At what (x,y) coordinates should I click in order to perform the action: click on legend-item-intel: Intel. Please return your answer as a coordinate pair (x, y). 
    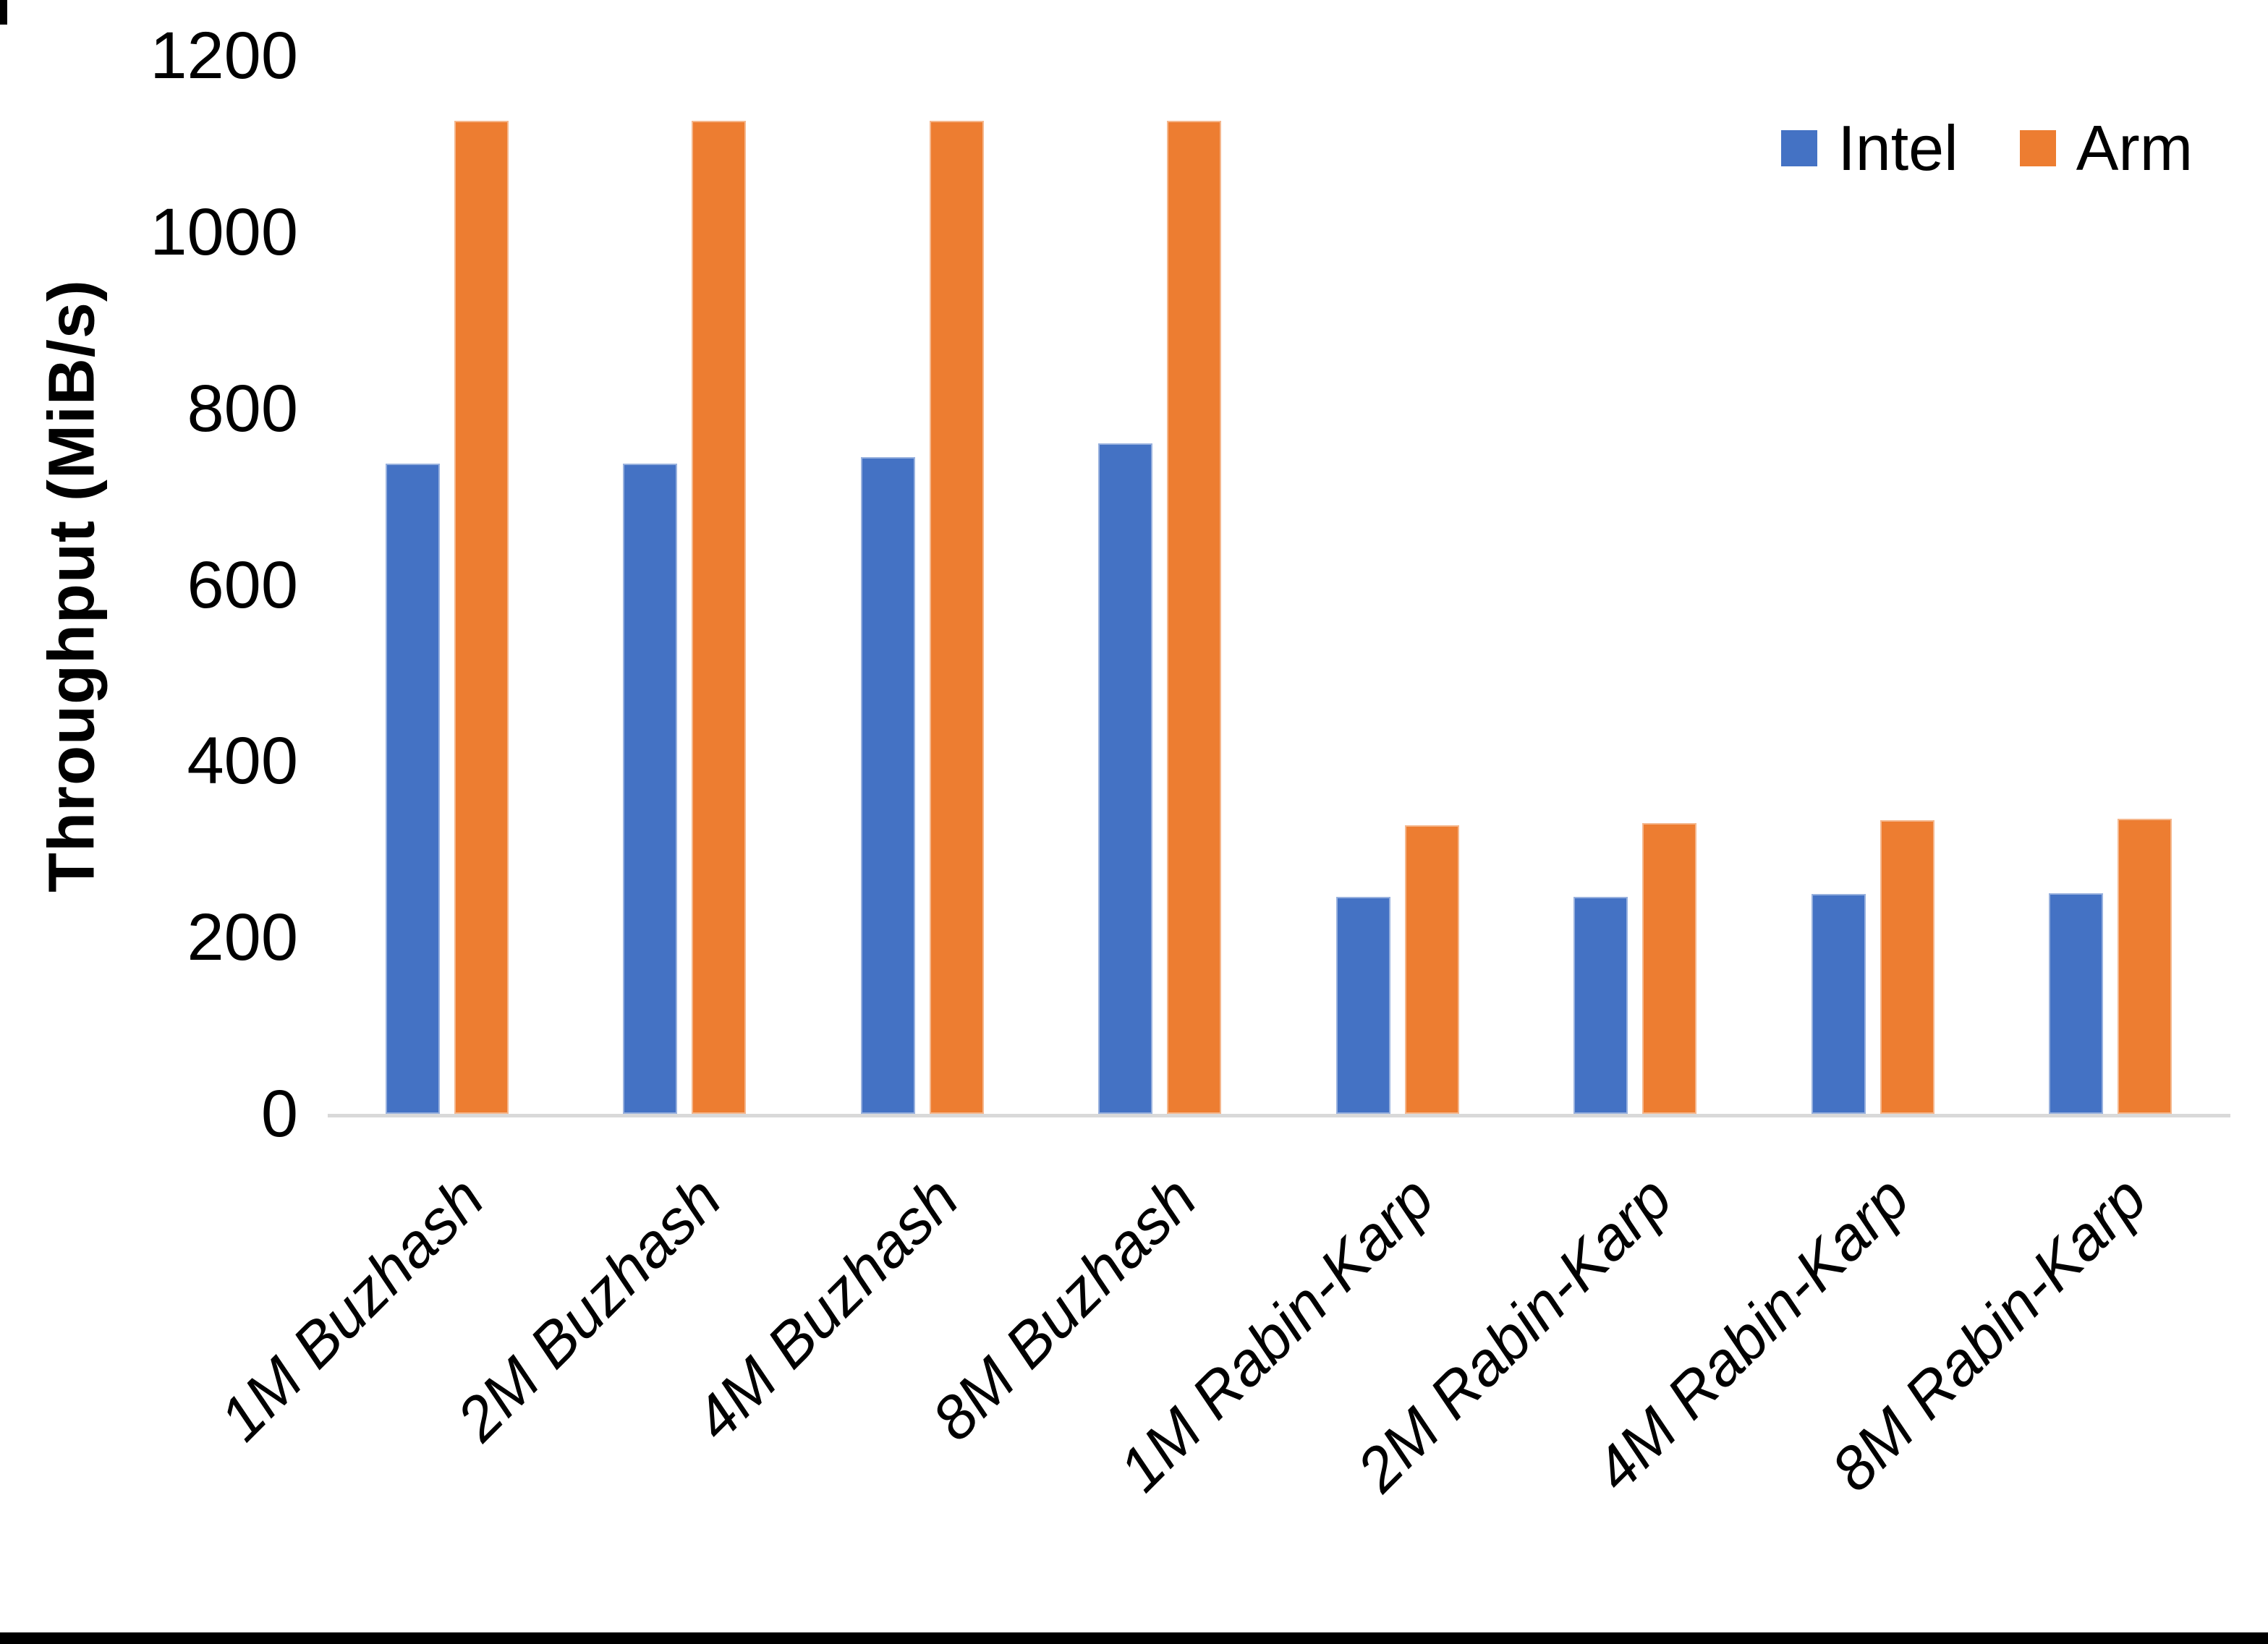
    Looking at the image, I should click on (1869, 148).